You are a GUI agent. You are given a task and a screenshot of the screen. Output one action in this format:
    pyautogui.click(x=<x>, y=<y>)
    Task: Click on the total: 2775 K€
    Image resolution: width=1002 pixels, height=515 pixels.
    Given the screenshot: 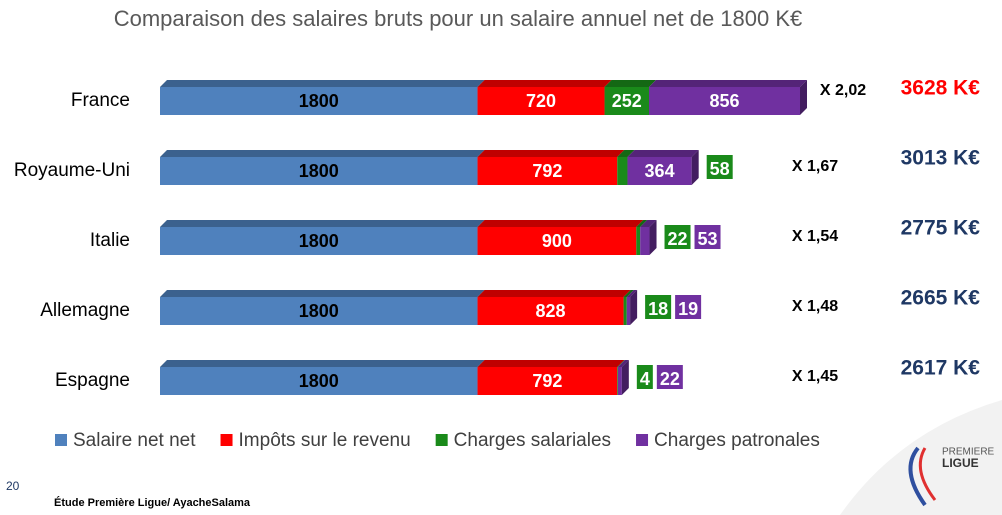 What is the action you would take?
    pyautogui.click(x=941, y=228)
    